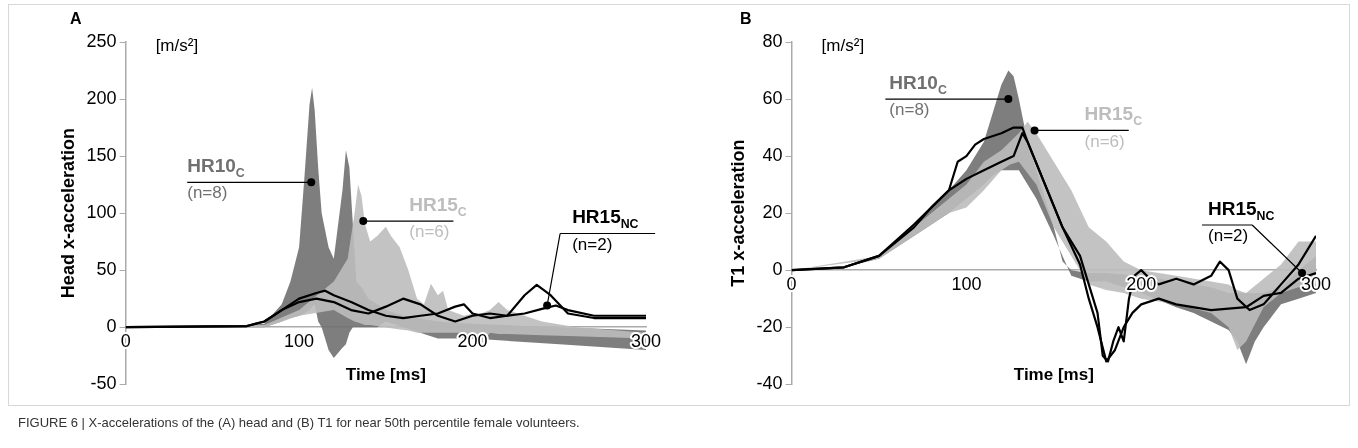 The width and height of the screenshot is (1358, 448). What do you see at coordinates (472, 341) in the screenshot?
I see `x-tick-label: 200` at bounding box center [472, 341].